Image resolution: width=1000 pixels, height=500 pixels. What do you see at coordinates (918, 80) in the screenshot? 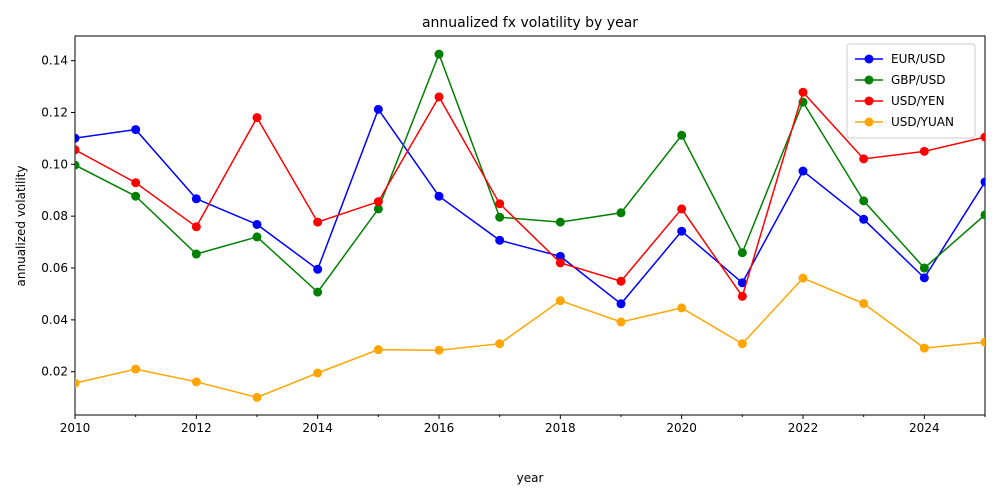
I see `legend-label: GBP/USD` at bounding box center [918, 80].